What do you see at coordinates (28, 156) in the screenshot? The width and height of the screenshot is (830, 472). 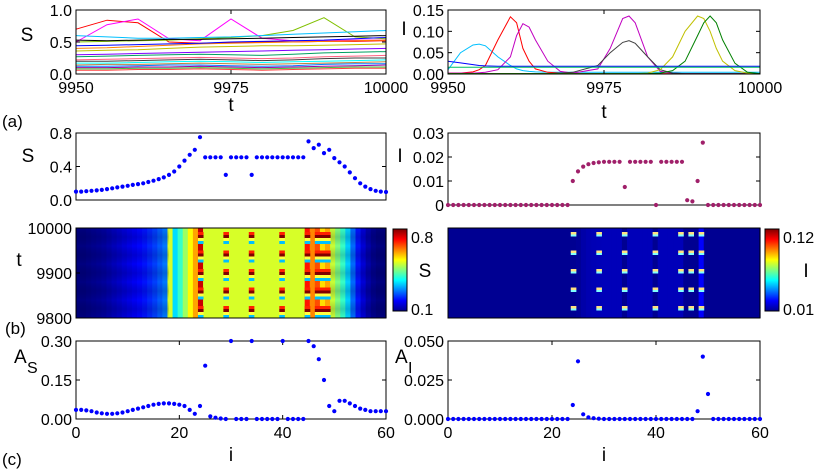 I see `b_left_profile-ylabel: S` at bounding box center [28, 156].